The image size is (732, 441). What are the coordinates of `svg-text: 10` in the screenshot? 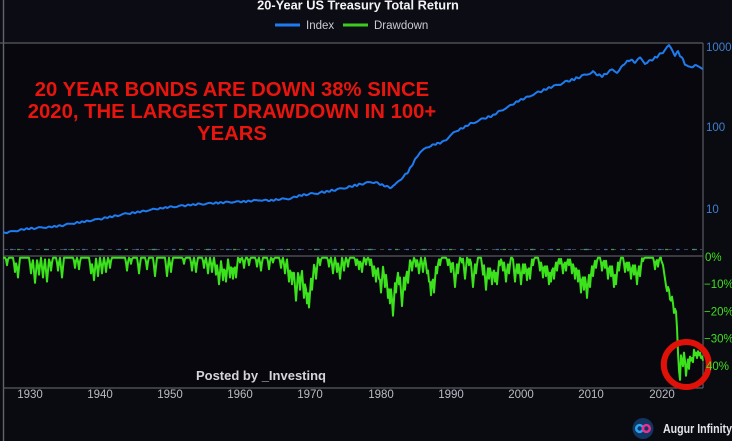 It's located at (712, 210).